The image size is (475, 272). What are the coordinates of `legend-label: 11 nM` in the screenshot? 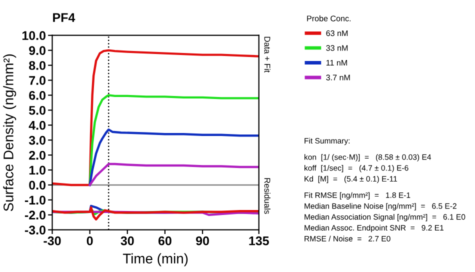 It's located at (336, 63).